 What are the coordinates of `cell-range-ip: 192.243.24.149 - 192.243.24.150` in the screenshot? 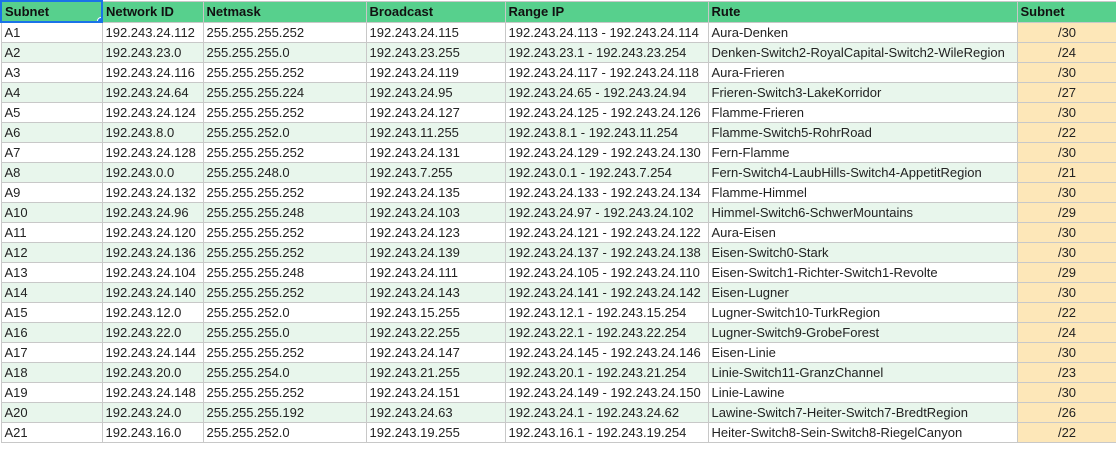 It's located at (606, 392).